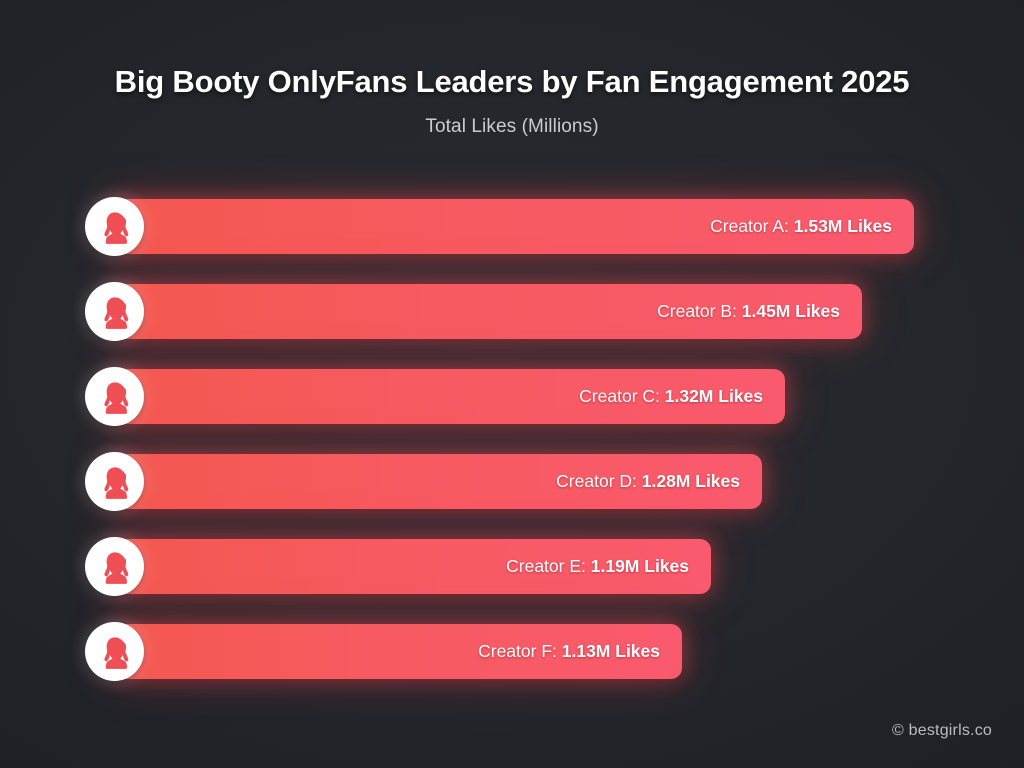 This screenshot has width=1024, height=768. What do you see at coordinates (713, 396) in the screenshot?
I see `bar-label-value: 1.32M Likes` at bounding box center [713, 396].